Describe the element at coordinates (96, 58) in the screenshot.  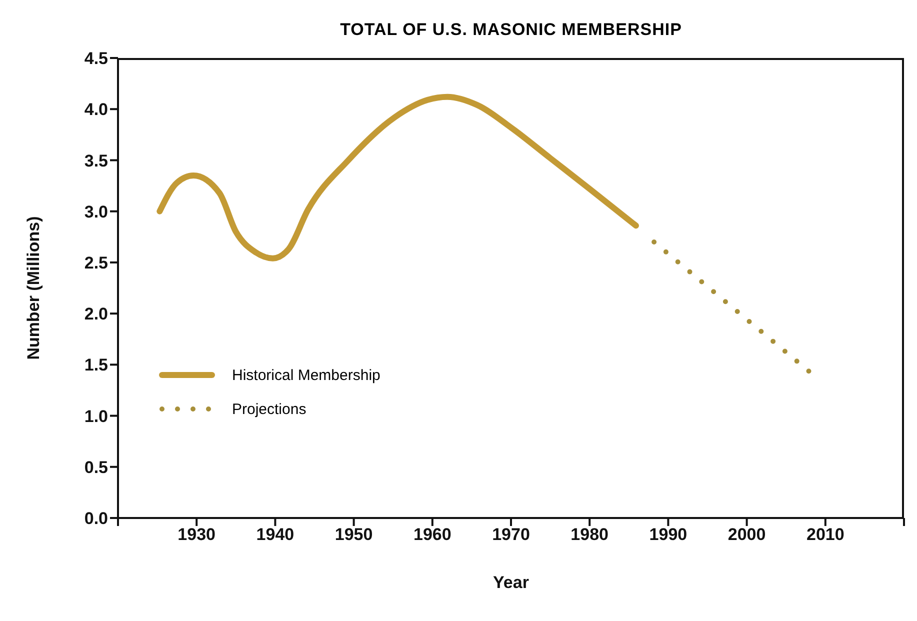
I see `y-tick-label: 4.5` at that location.